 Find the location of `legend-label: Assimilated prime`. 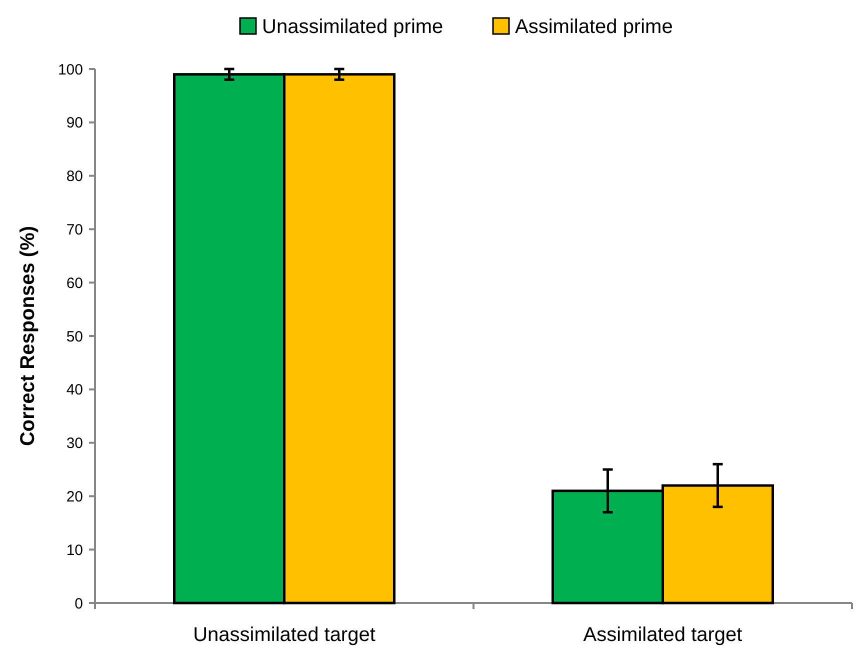

legend-label: Assimilated prime is located at coordinates (594, 27).